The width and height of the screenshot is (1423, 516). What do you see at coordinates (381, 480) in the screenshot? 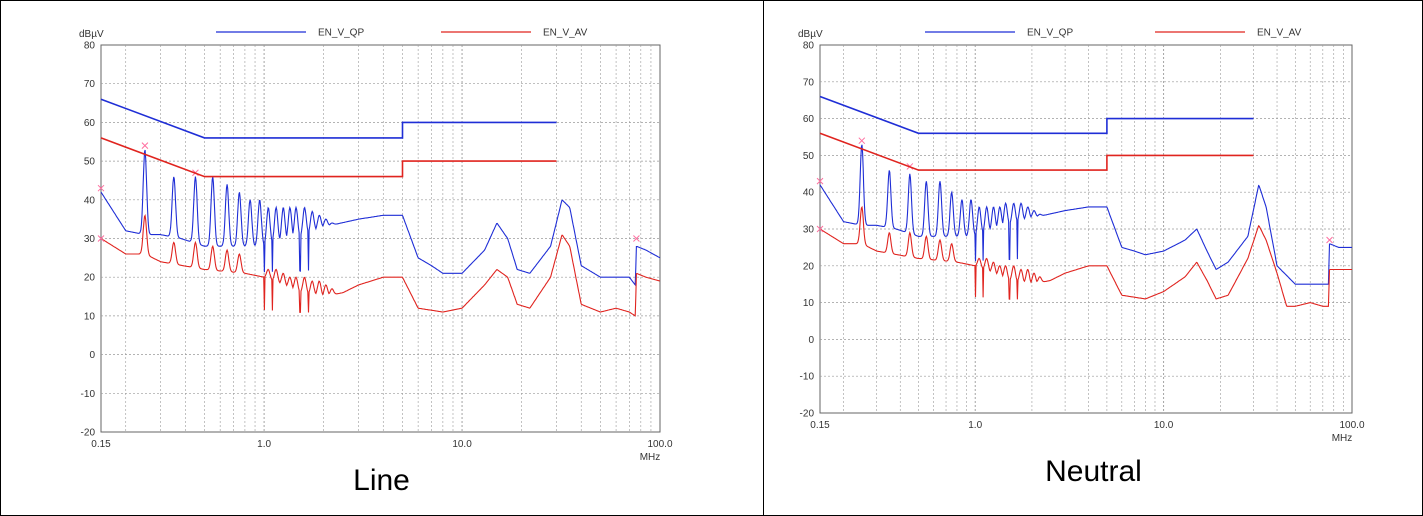
I see `caption-line: Line` at bounding box center [381, 480].